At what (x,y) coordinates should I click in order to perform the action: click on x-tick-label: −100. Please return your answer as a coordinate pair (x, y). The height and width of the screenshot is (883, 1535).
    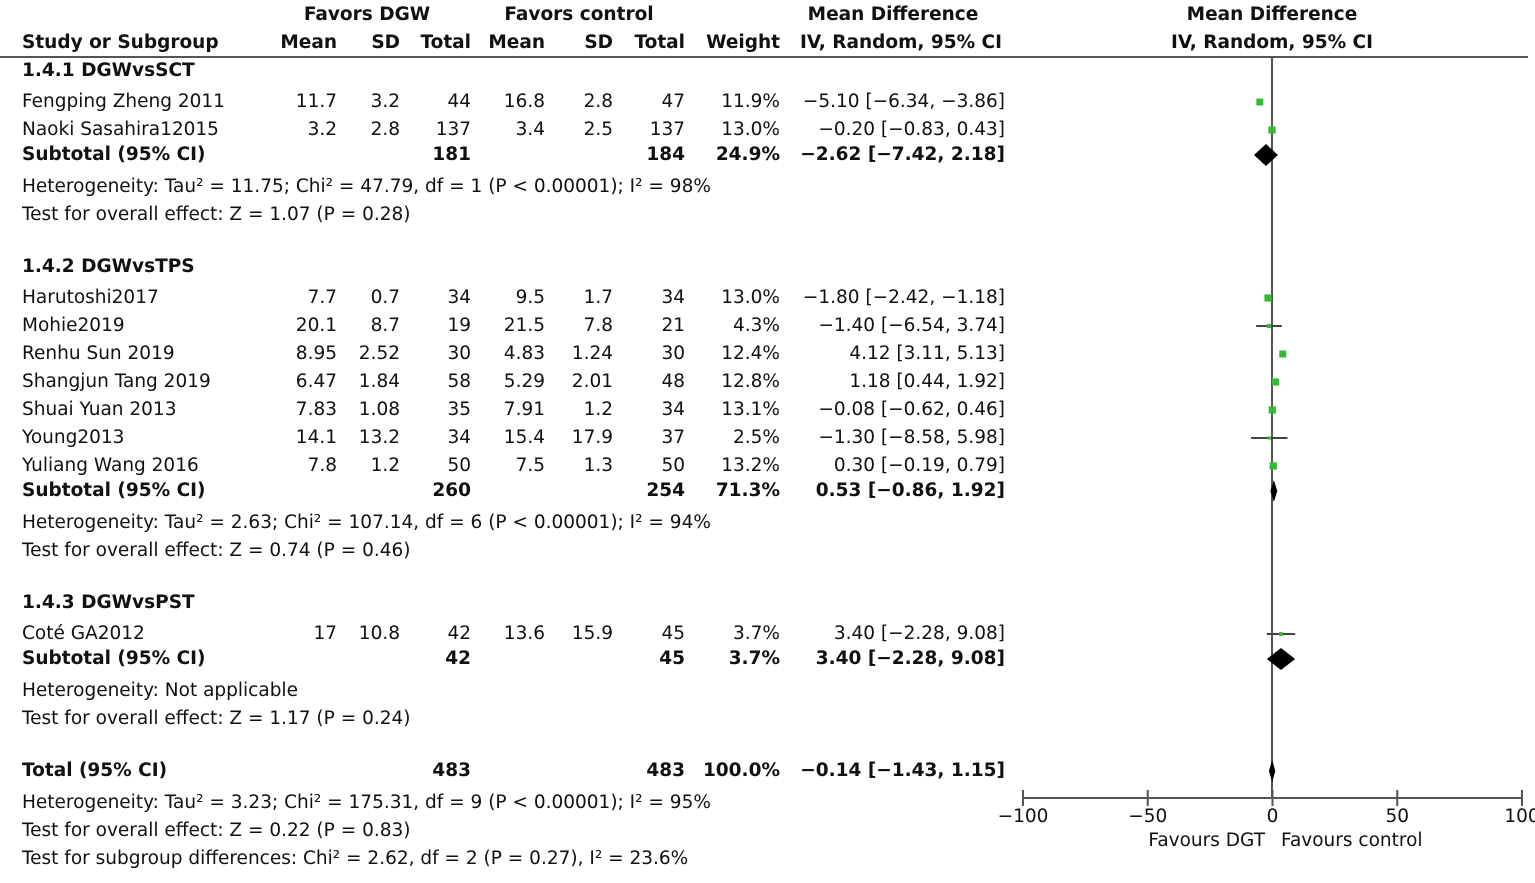
    Looking at the image, I should click on (1023, 816).